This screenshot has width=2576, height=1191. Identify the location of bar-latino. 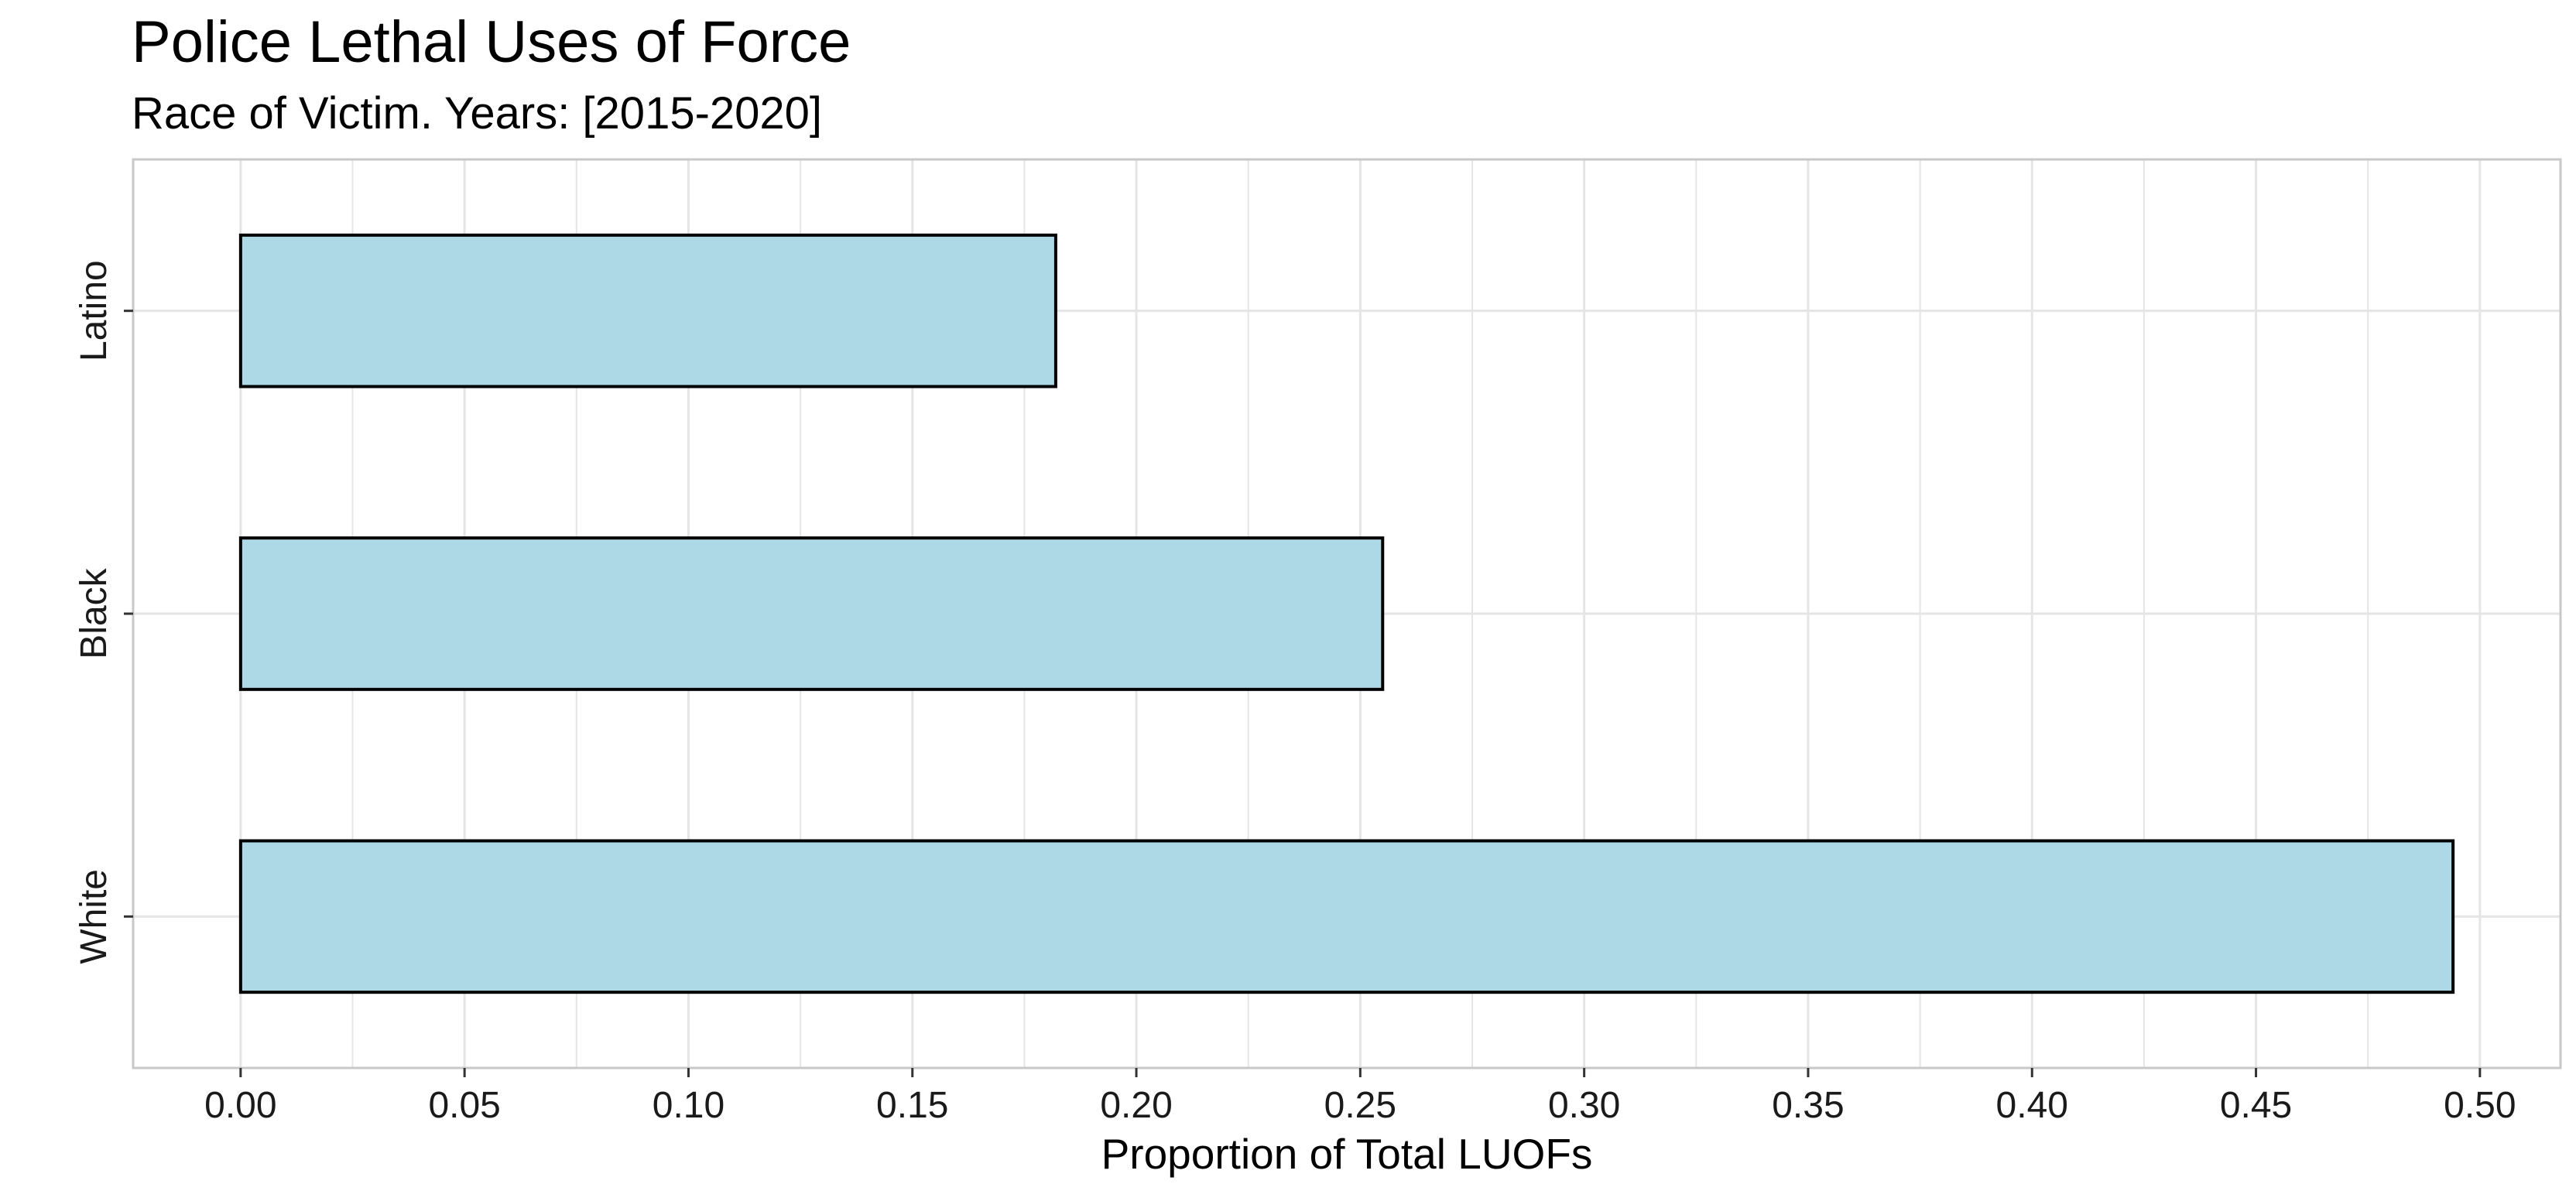
(647, 310).